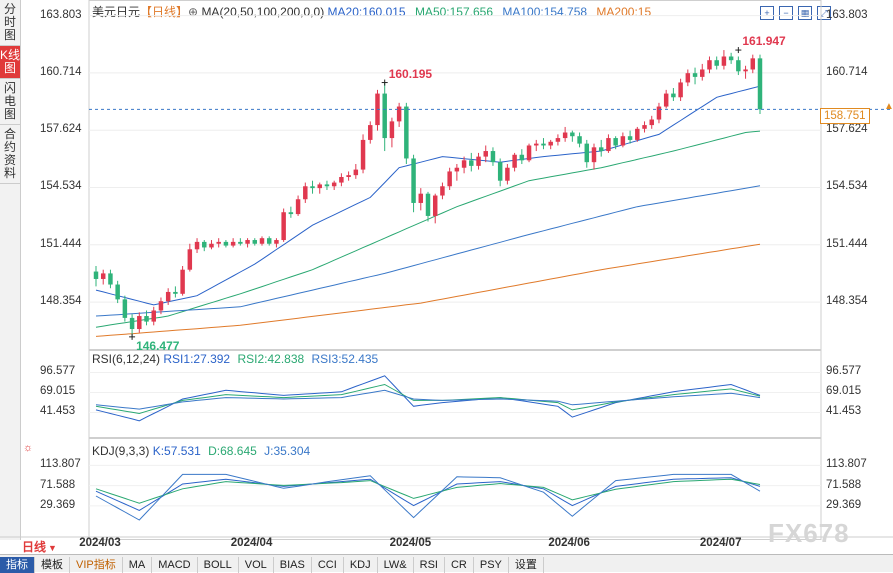  Describe the element at coordinates (844, 371) in the screenshot. I see `indicator-axis-label-right: 96.577` at that location.